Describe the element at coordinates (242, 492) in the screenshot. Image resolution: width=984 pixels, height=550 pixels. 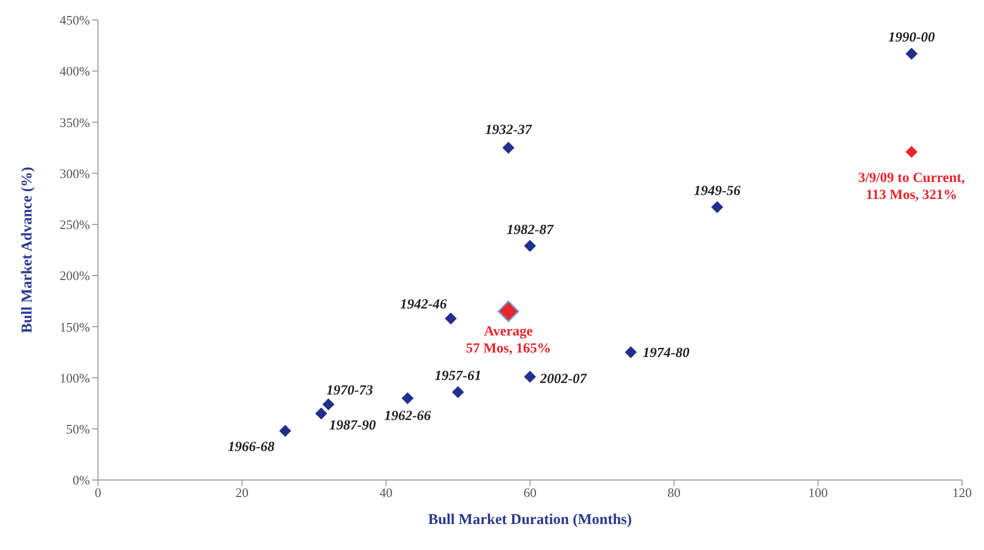
I see `x-tick-label: 20` at that location.